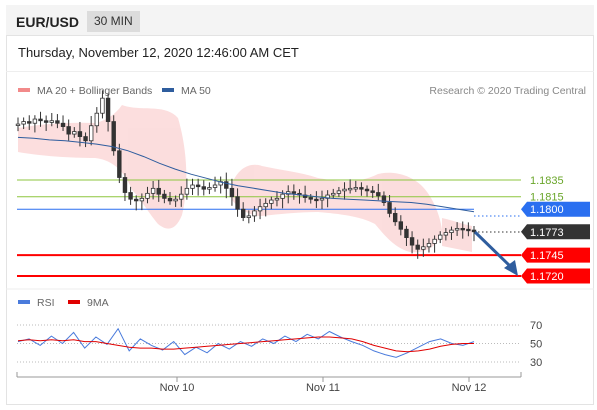  What do you see at coordinates (74, 302) in the screenshot?
I see `legend-9ma-swatch` at bounding box center [74, 302].